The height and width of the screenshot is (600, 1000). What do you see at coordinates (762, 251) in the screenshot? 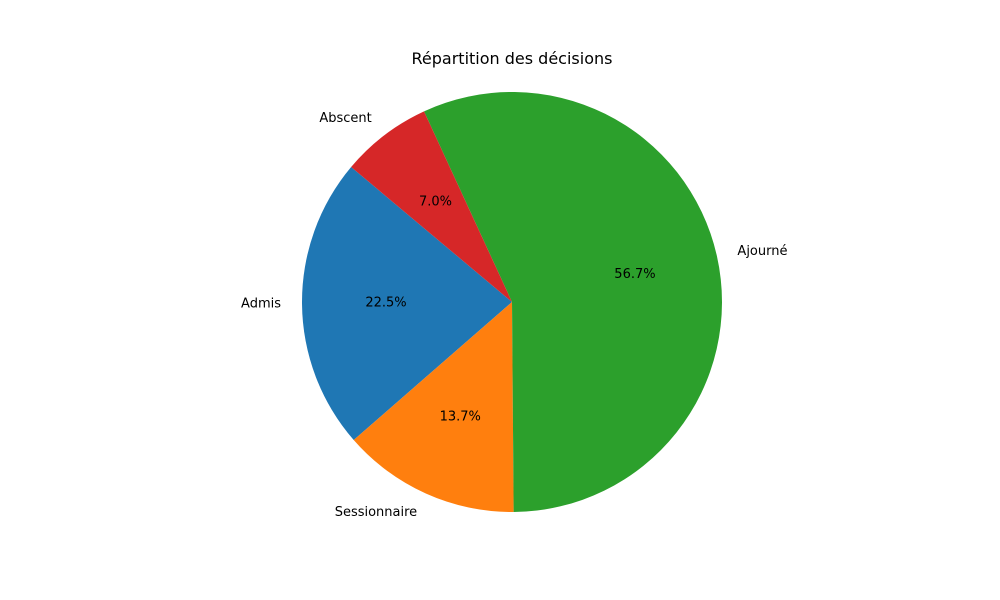
I see `slice-label-ajourne: Ajourné` at bounding box center [762, 251].